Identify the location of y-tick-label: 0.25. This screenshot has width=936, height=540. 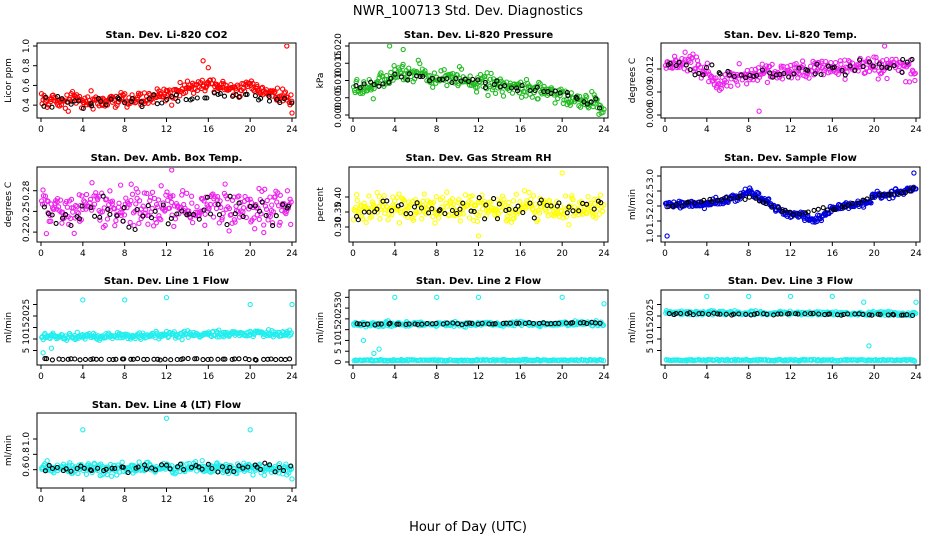
(27, 211).